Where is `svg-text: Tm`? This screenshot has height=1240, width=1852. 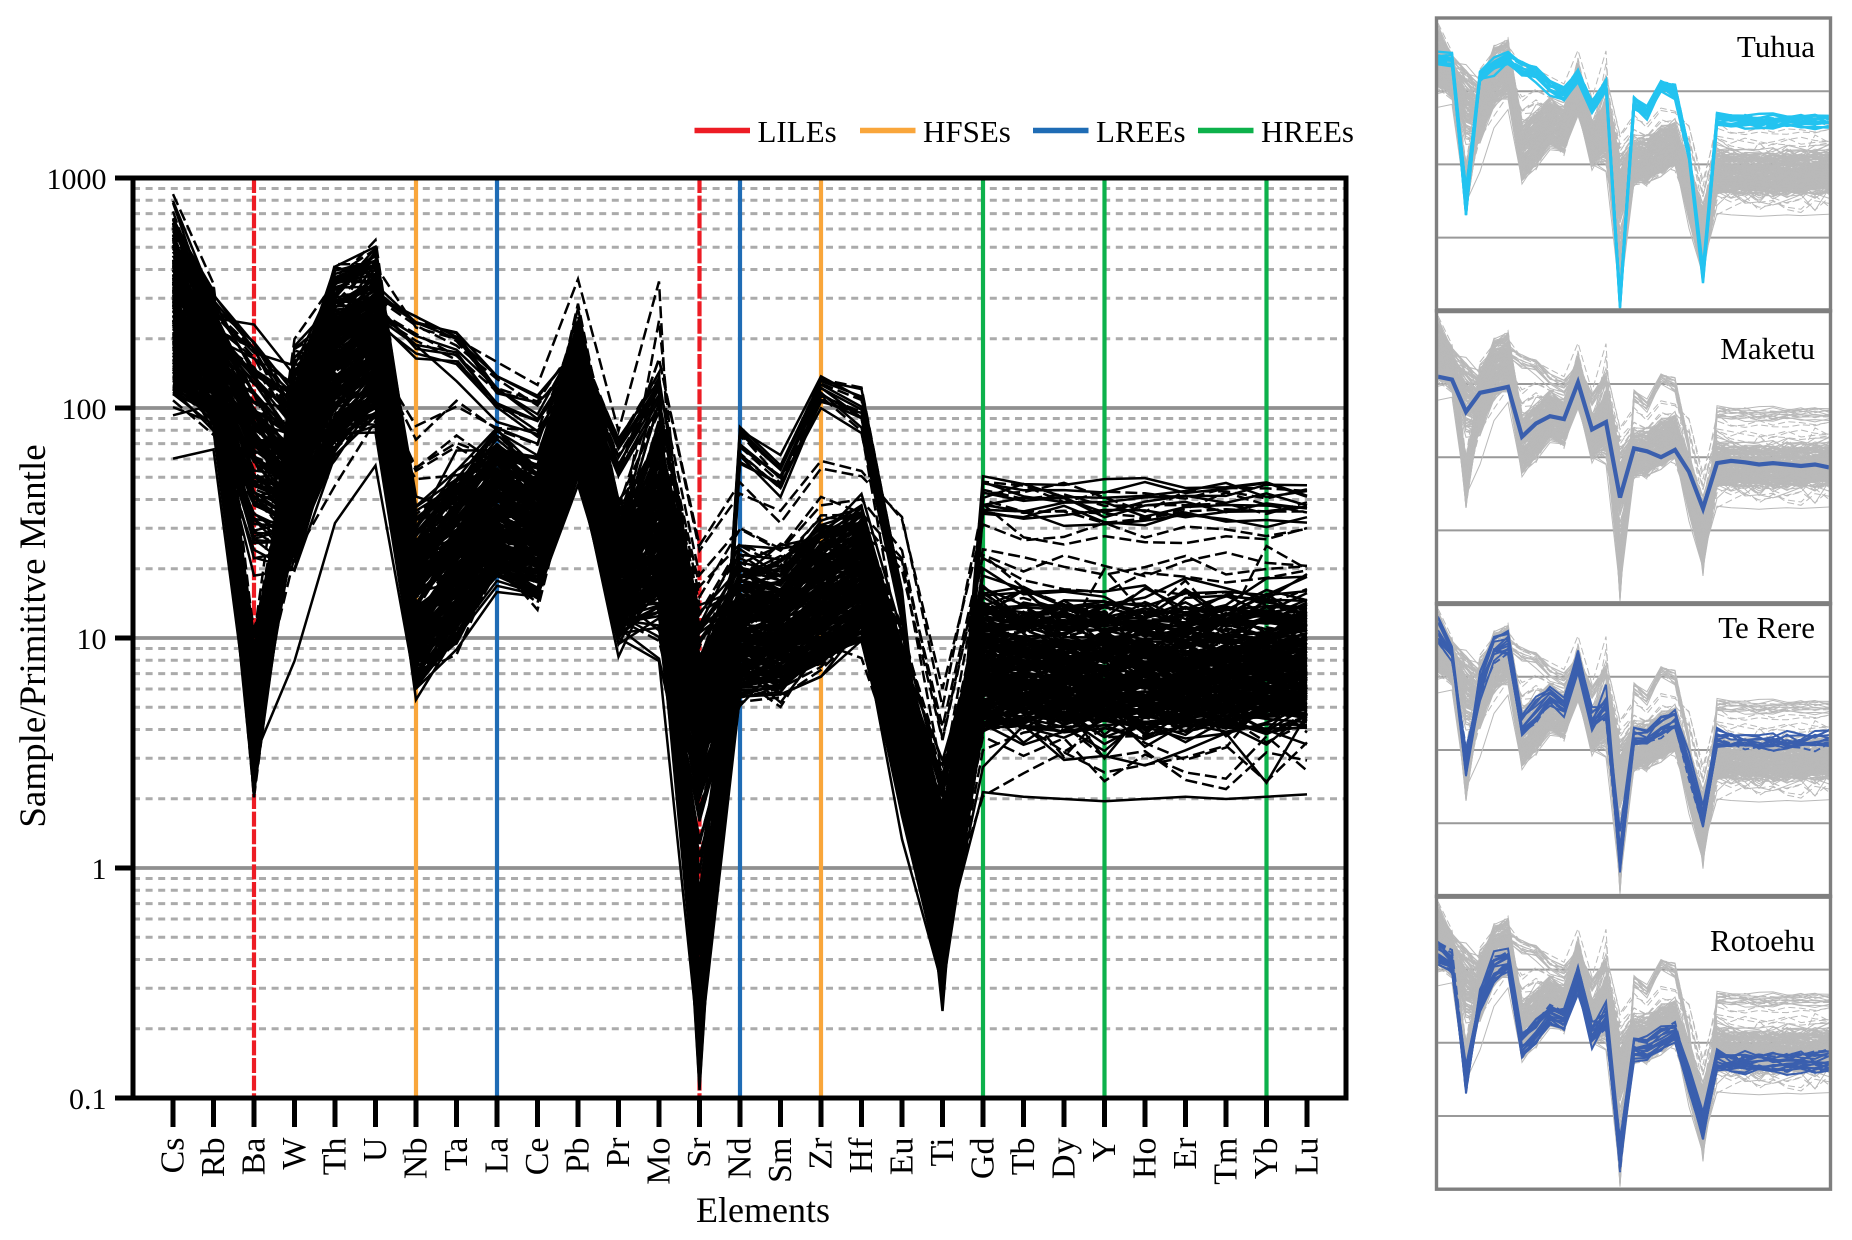 svg-text: Tm is located at coordinates (1226, 1161).